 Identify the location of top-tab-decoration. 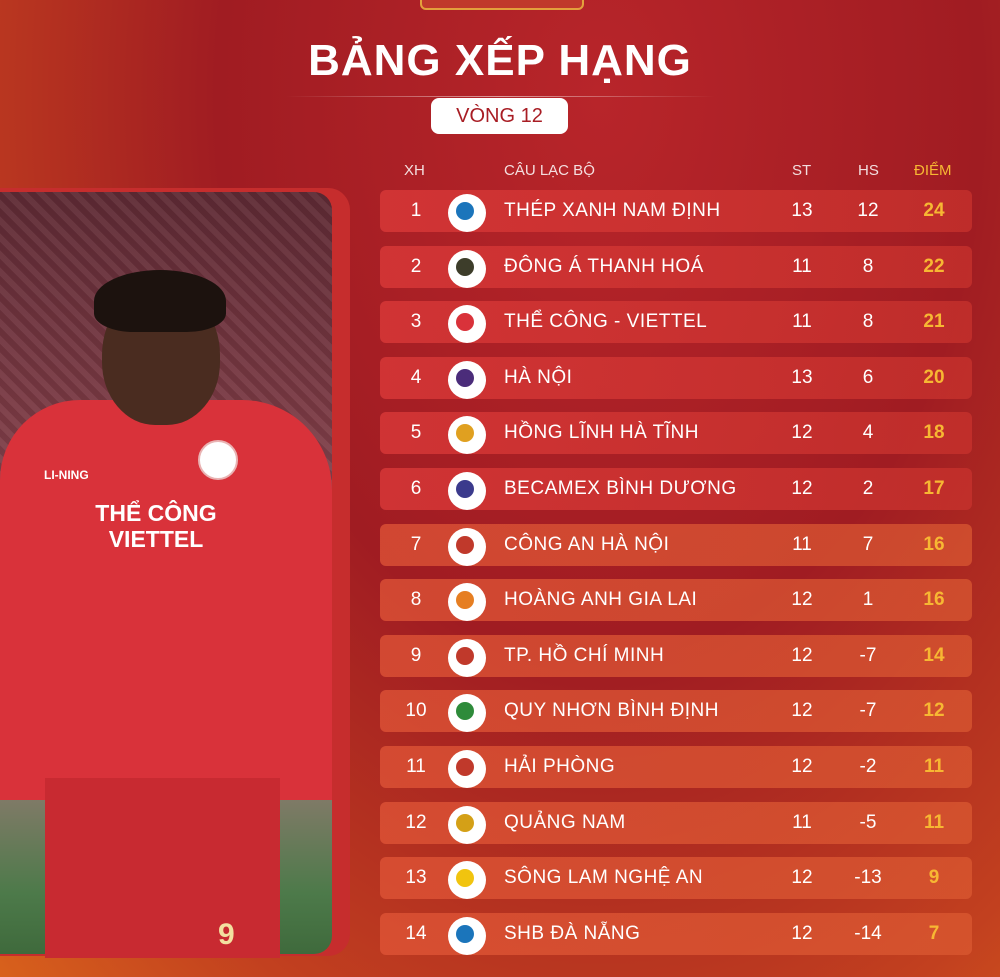
(502, 5).